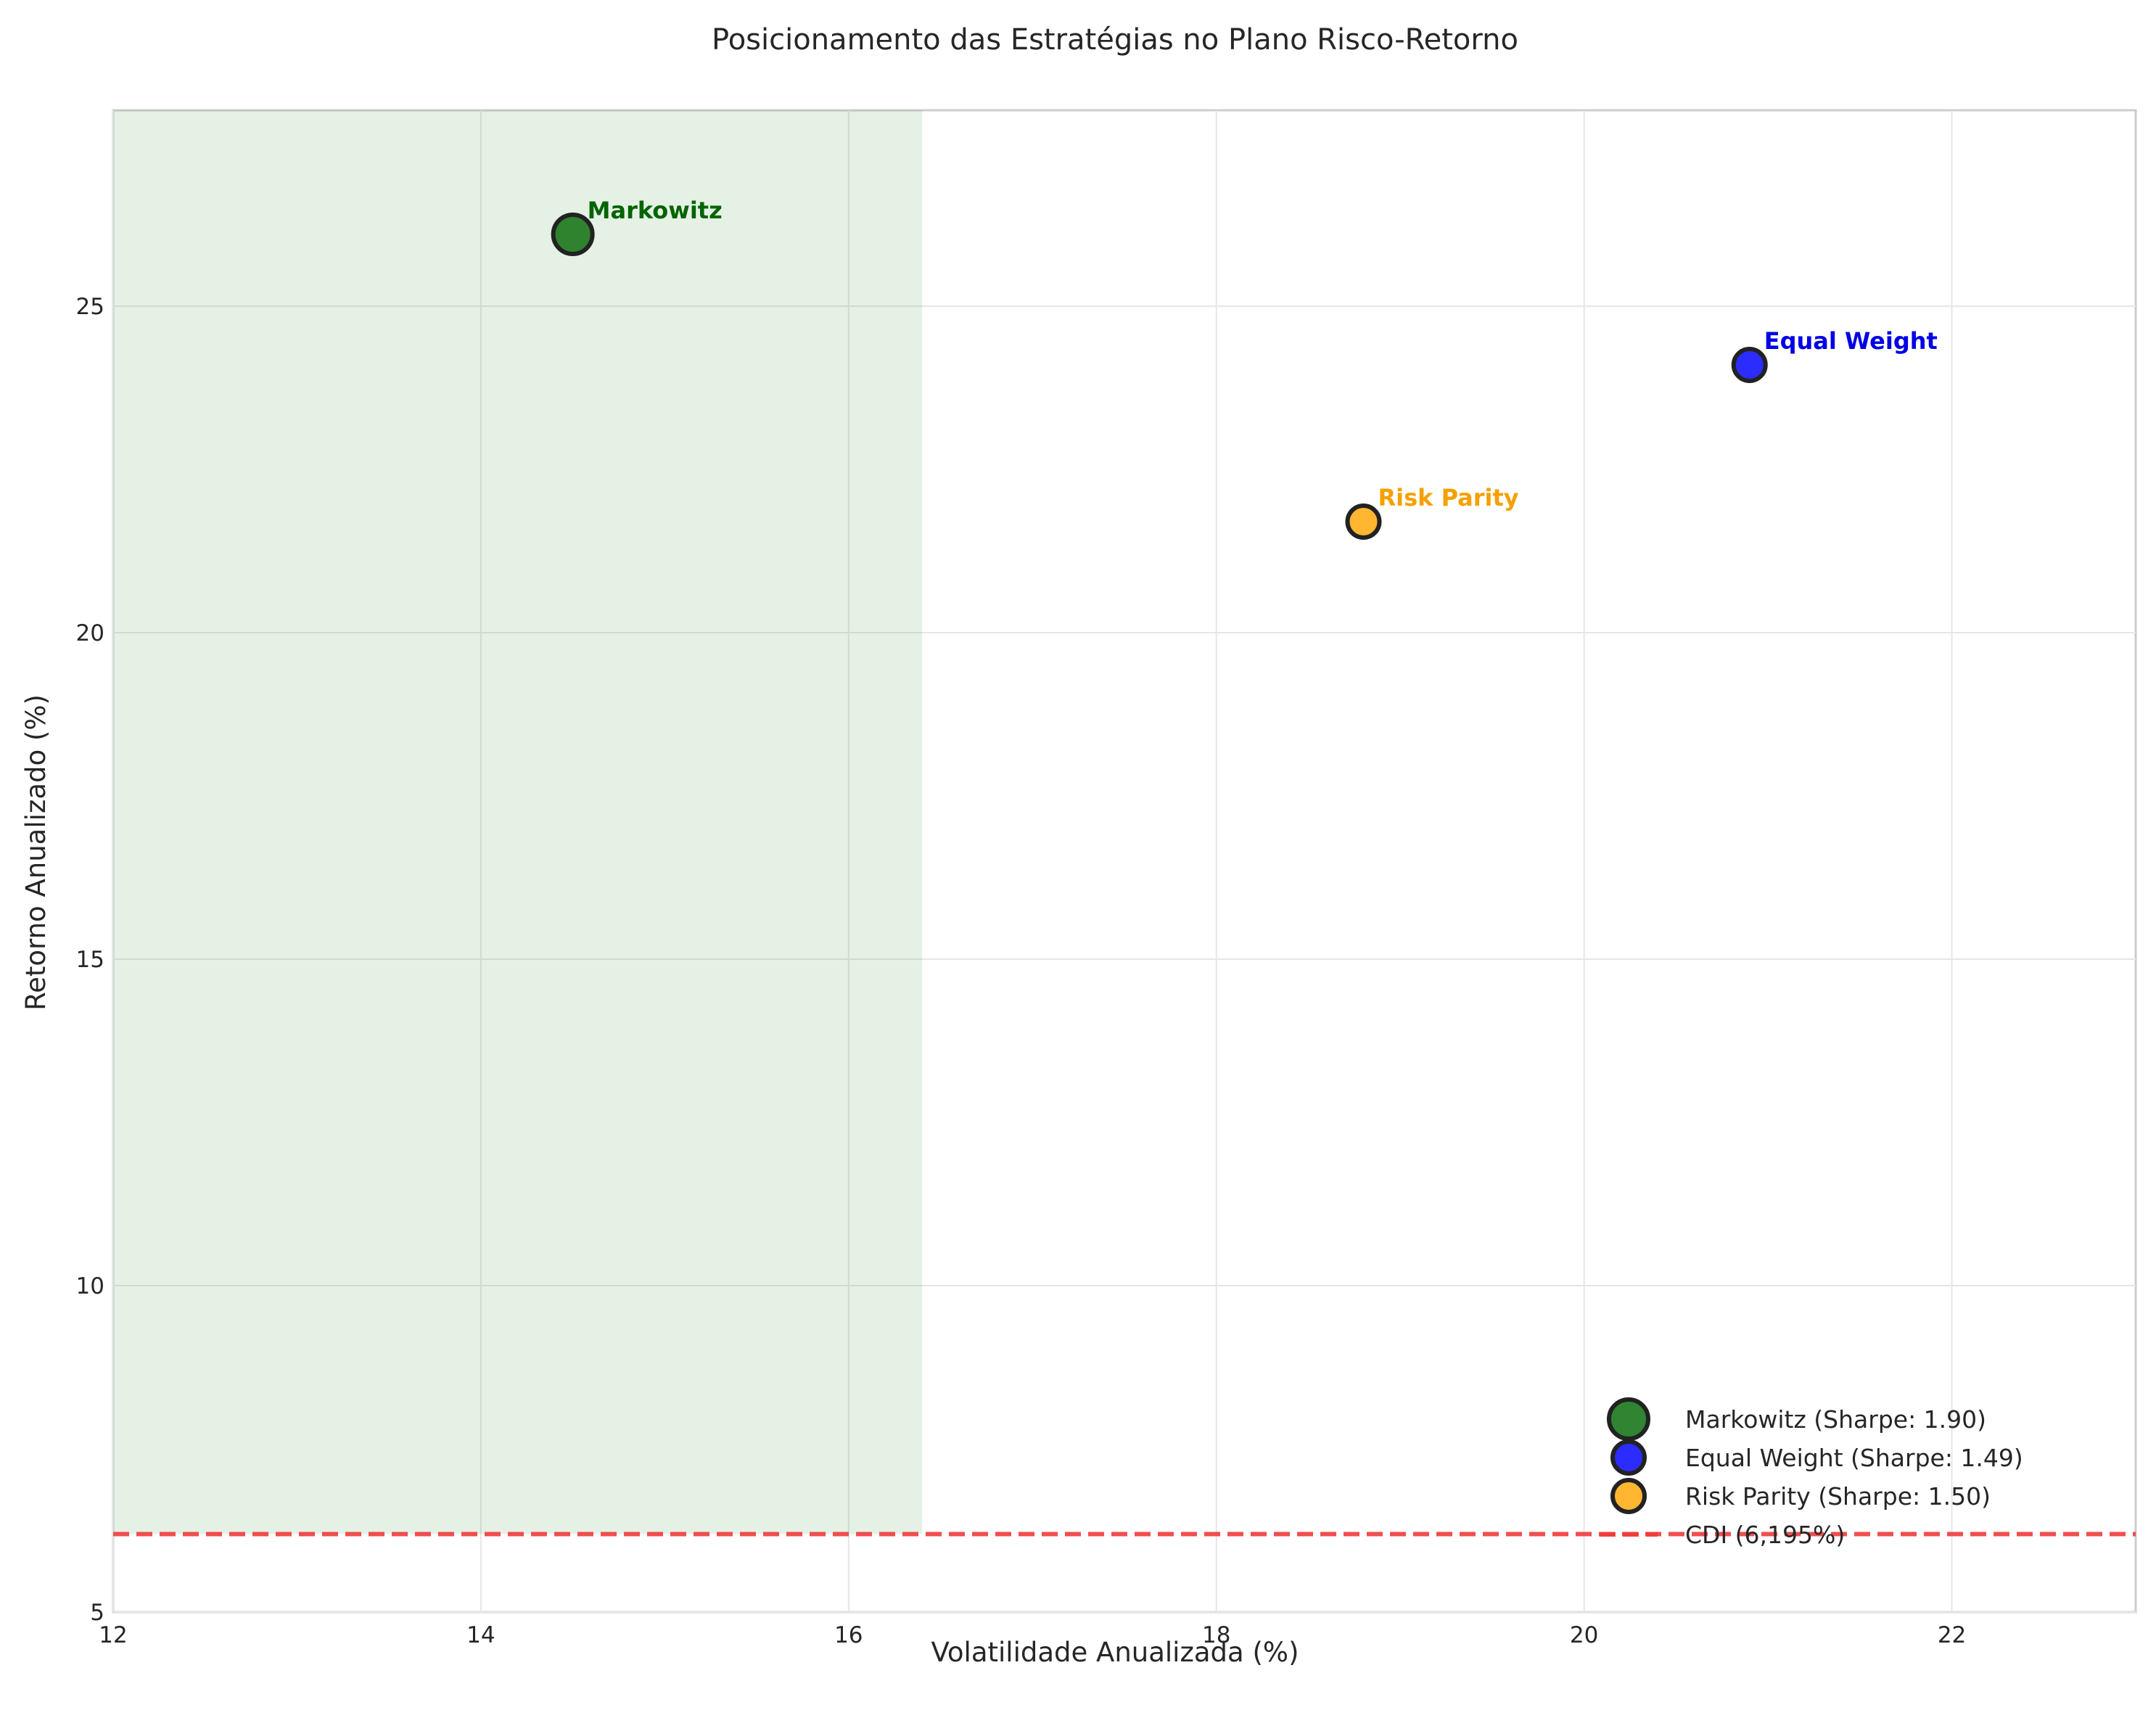 The height and width of the screenshot is (1718, 2156). What do you see at coordinates (1952, 1635) in the screenshot?
I see `x-tick-label: 22` at bounding box center [1952, 1635].